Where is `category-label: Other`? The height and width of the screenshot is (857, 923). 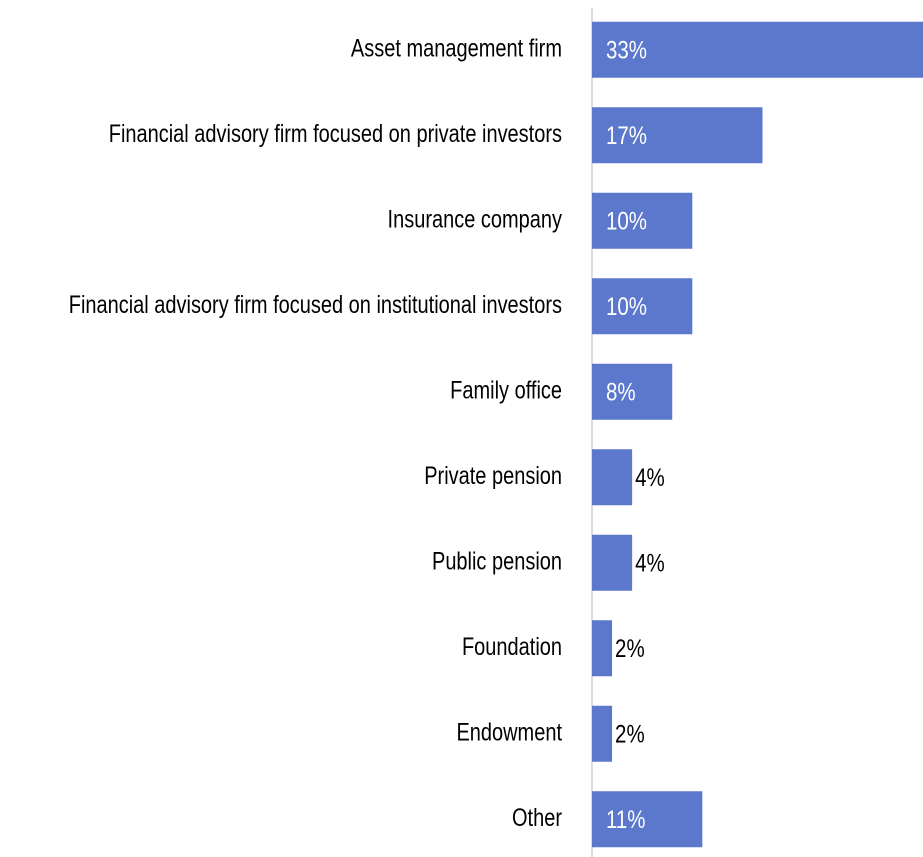
category-label: Other is located at coordinates (537, 818).